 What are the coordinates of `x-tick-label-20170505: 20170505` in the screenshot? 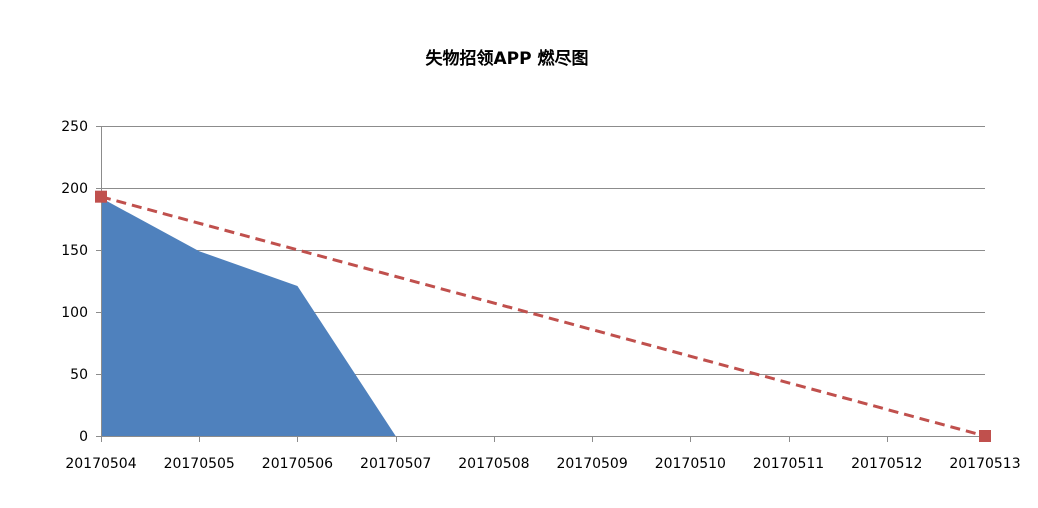 It's located at (199, 464).